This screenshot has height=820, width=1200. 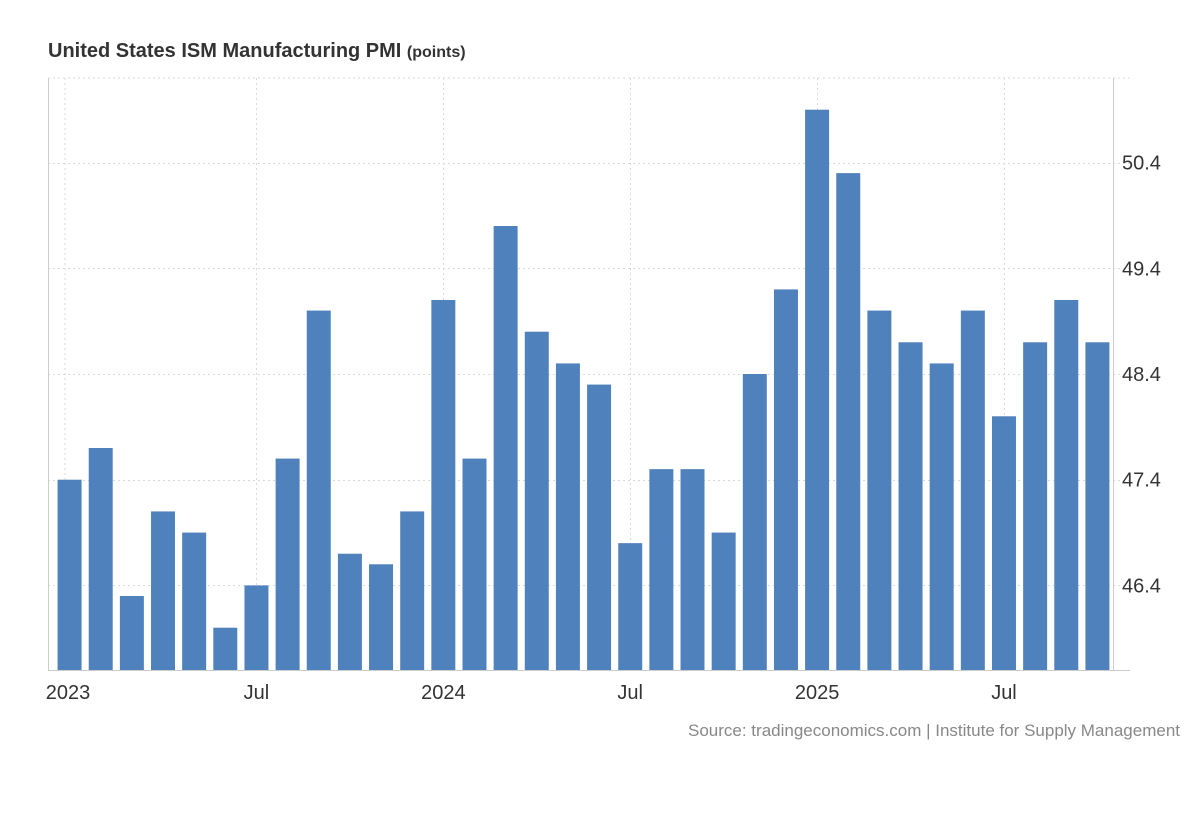 What do you see at coordinates (225, 51) in the screenshot?
I see `chart-title-text: United States ISM Manufacturing PMI` at bounding box center [225, 51].